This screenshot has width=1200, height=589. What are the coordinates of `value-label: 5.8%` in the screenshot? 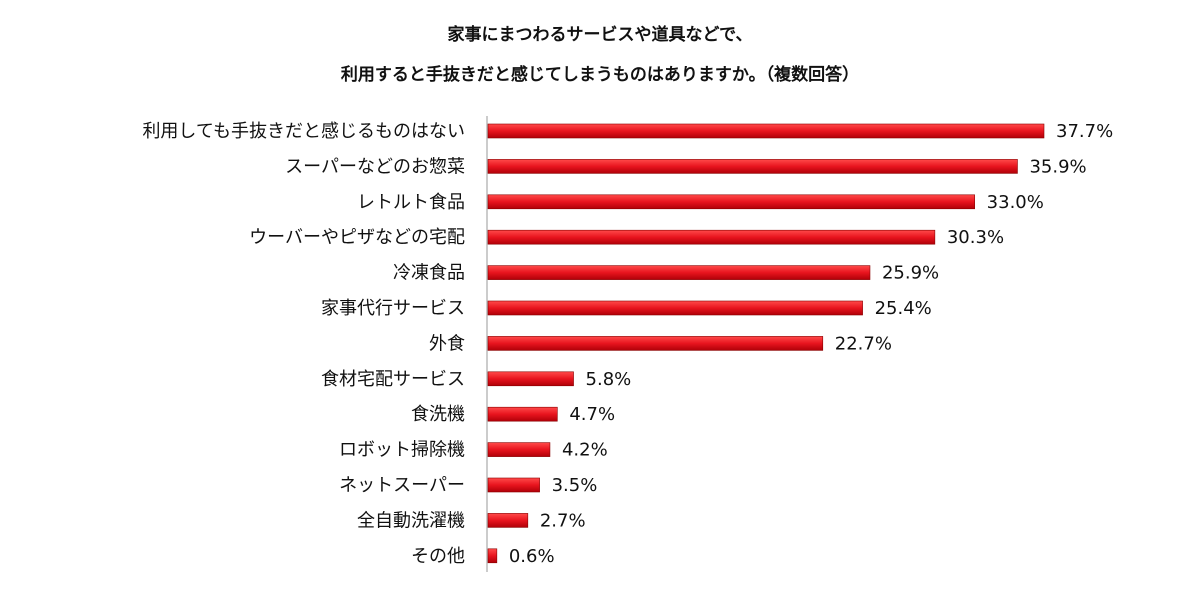 It's located at (609, 379).